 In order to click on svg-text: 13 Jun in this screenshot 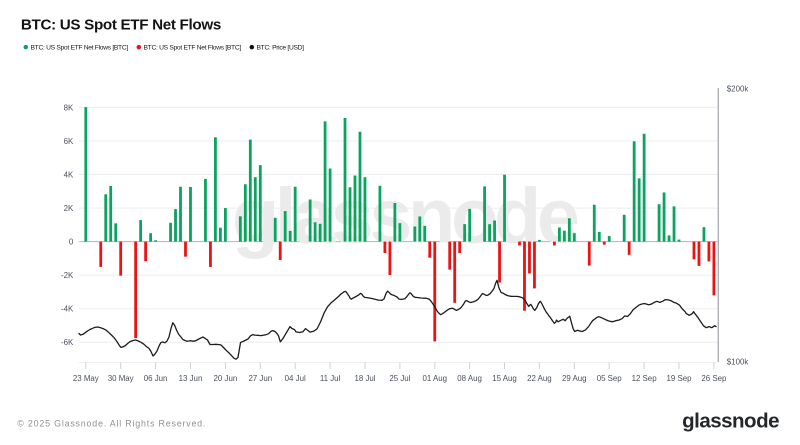, I will do `click(191, 378)`.